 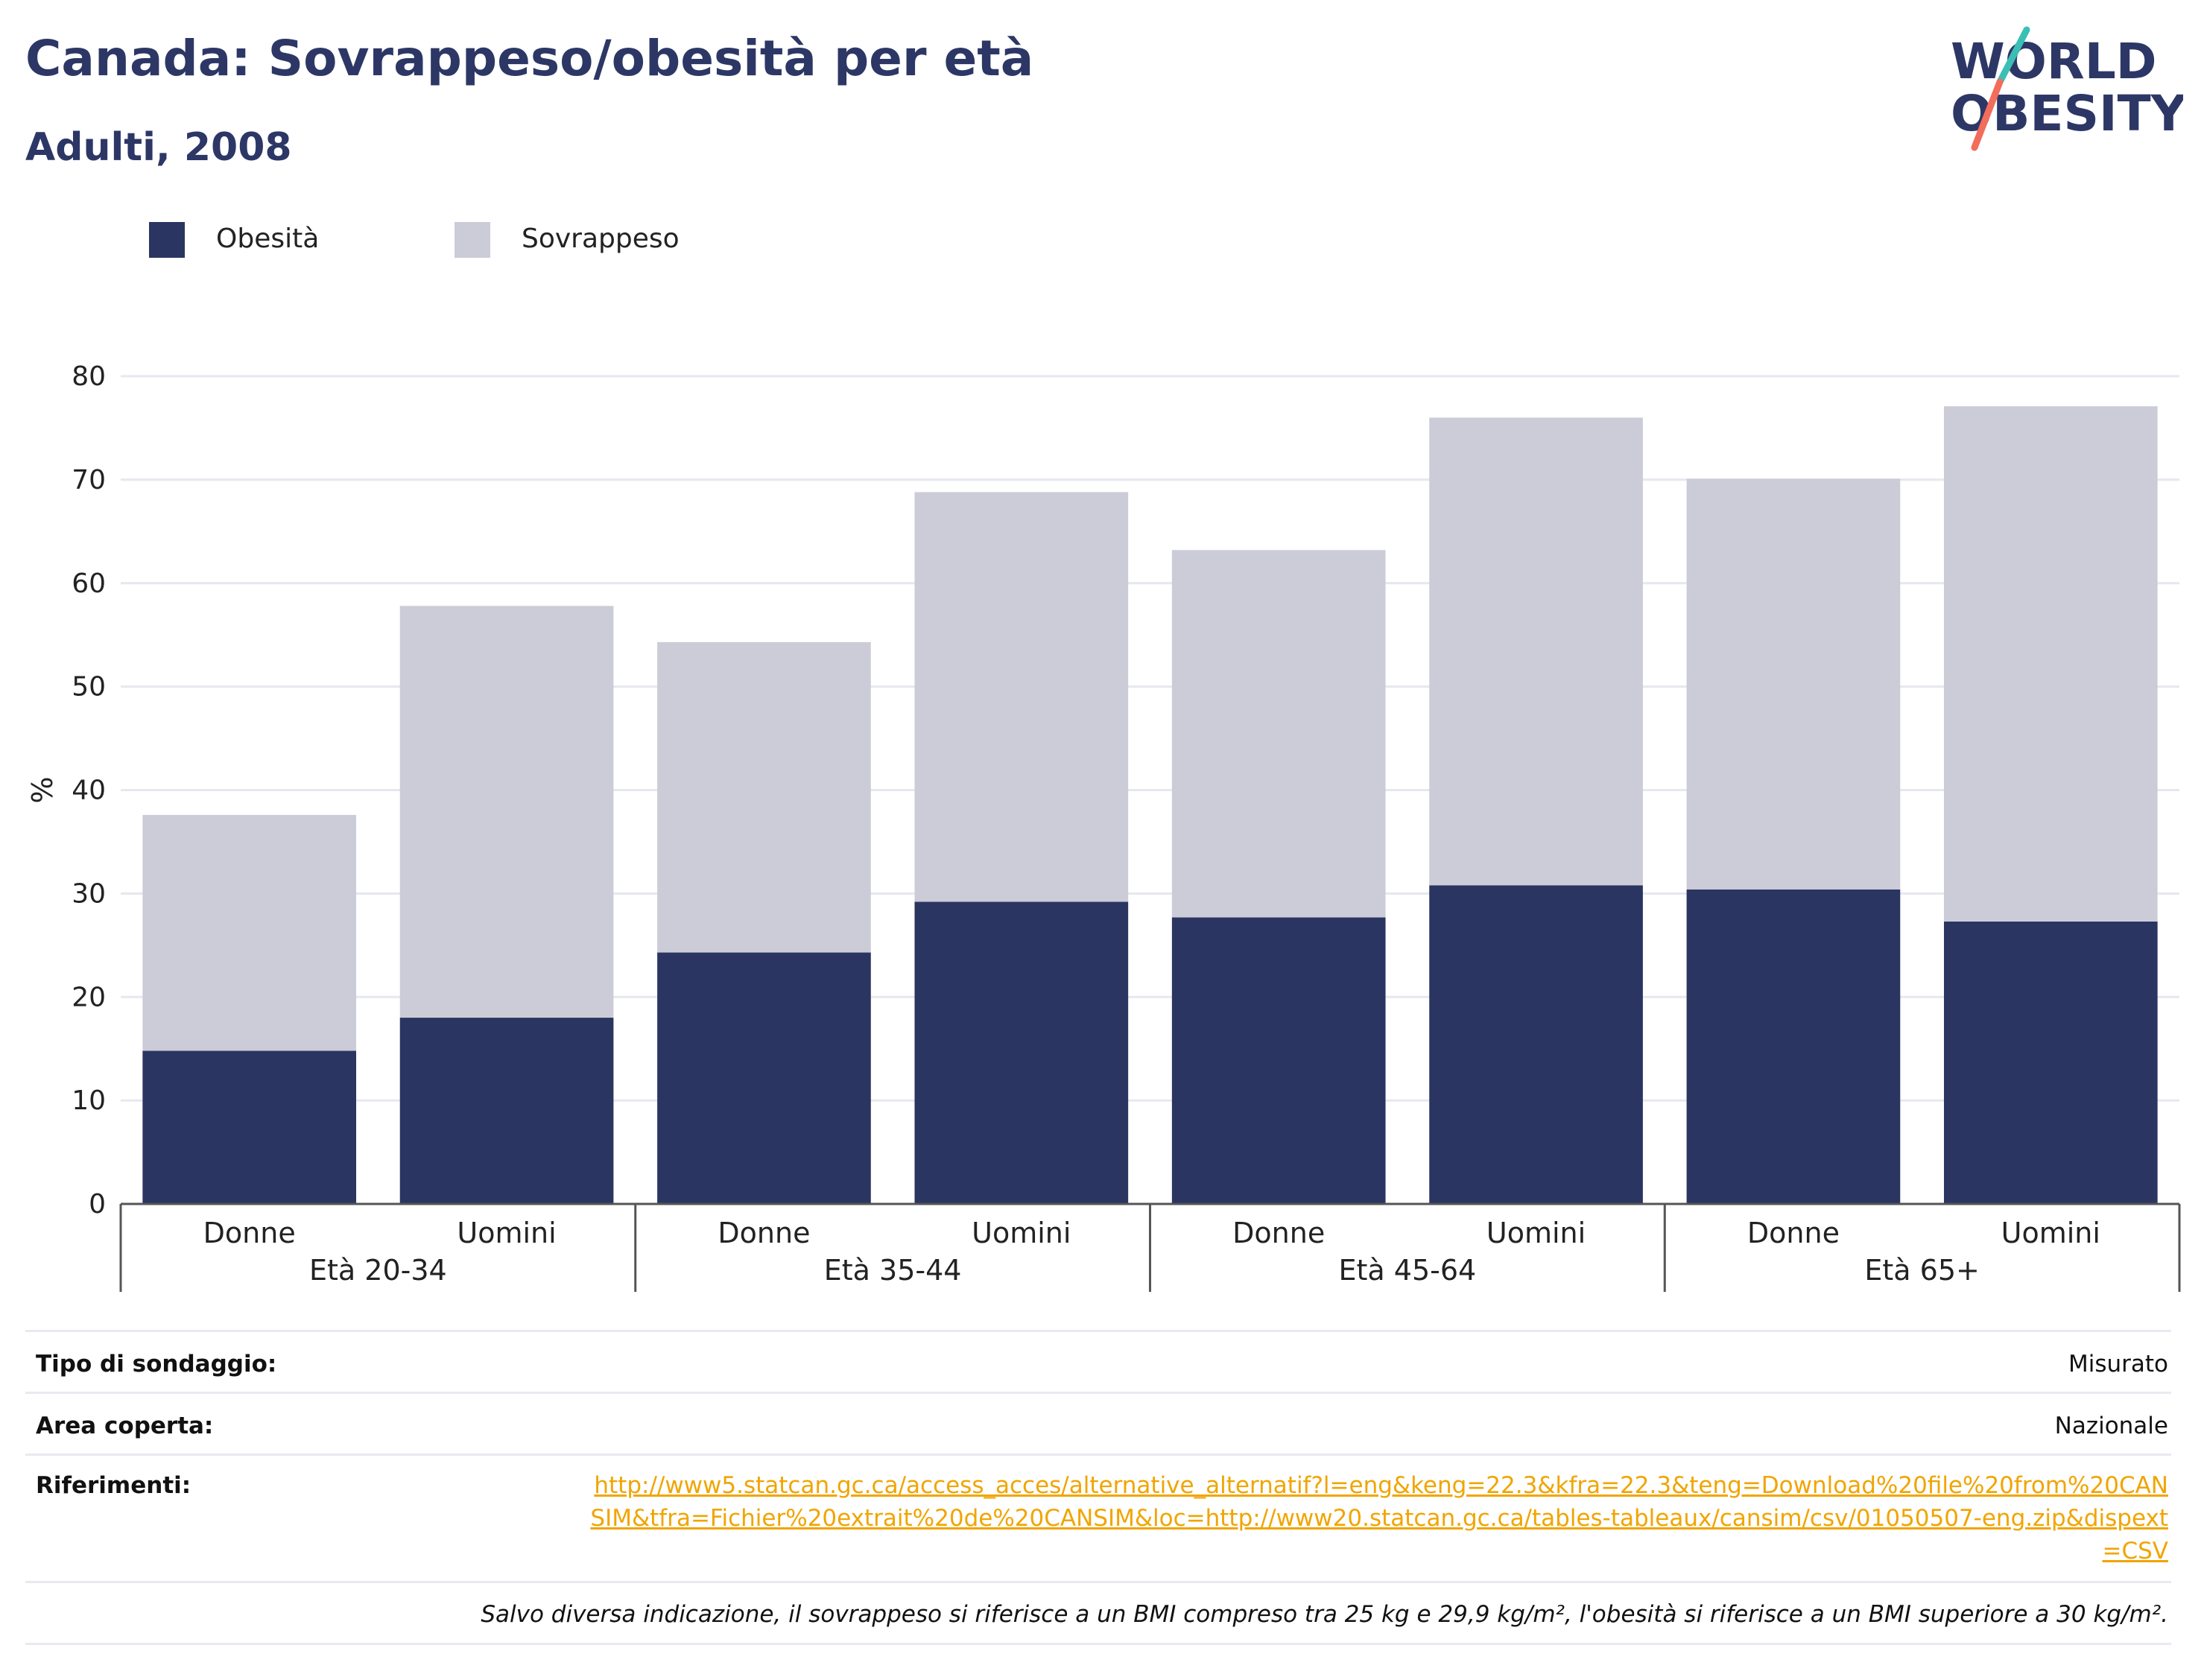 I want to click on legend-label-obesity: Obesità, so click(x=268, y=239).